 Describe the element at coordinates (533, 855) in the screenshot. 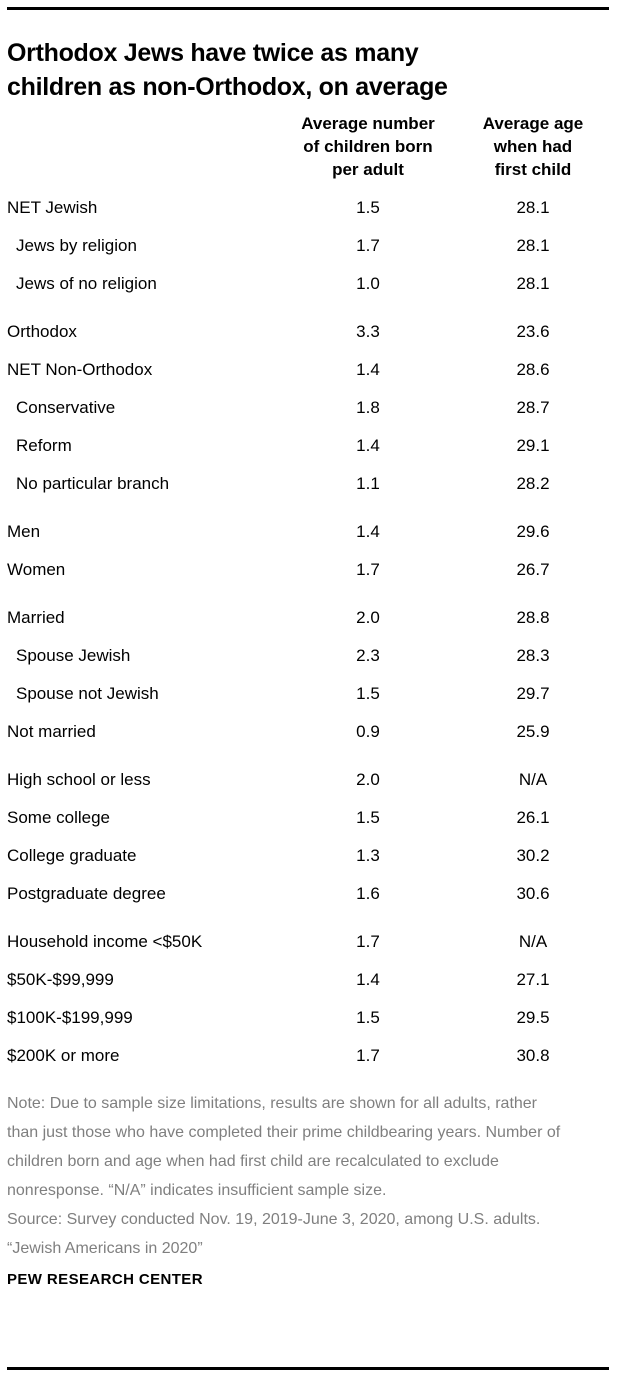

I see `row-age-value: 30.2` at that location.